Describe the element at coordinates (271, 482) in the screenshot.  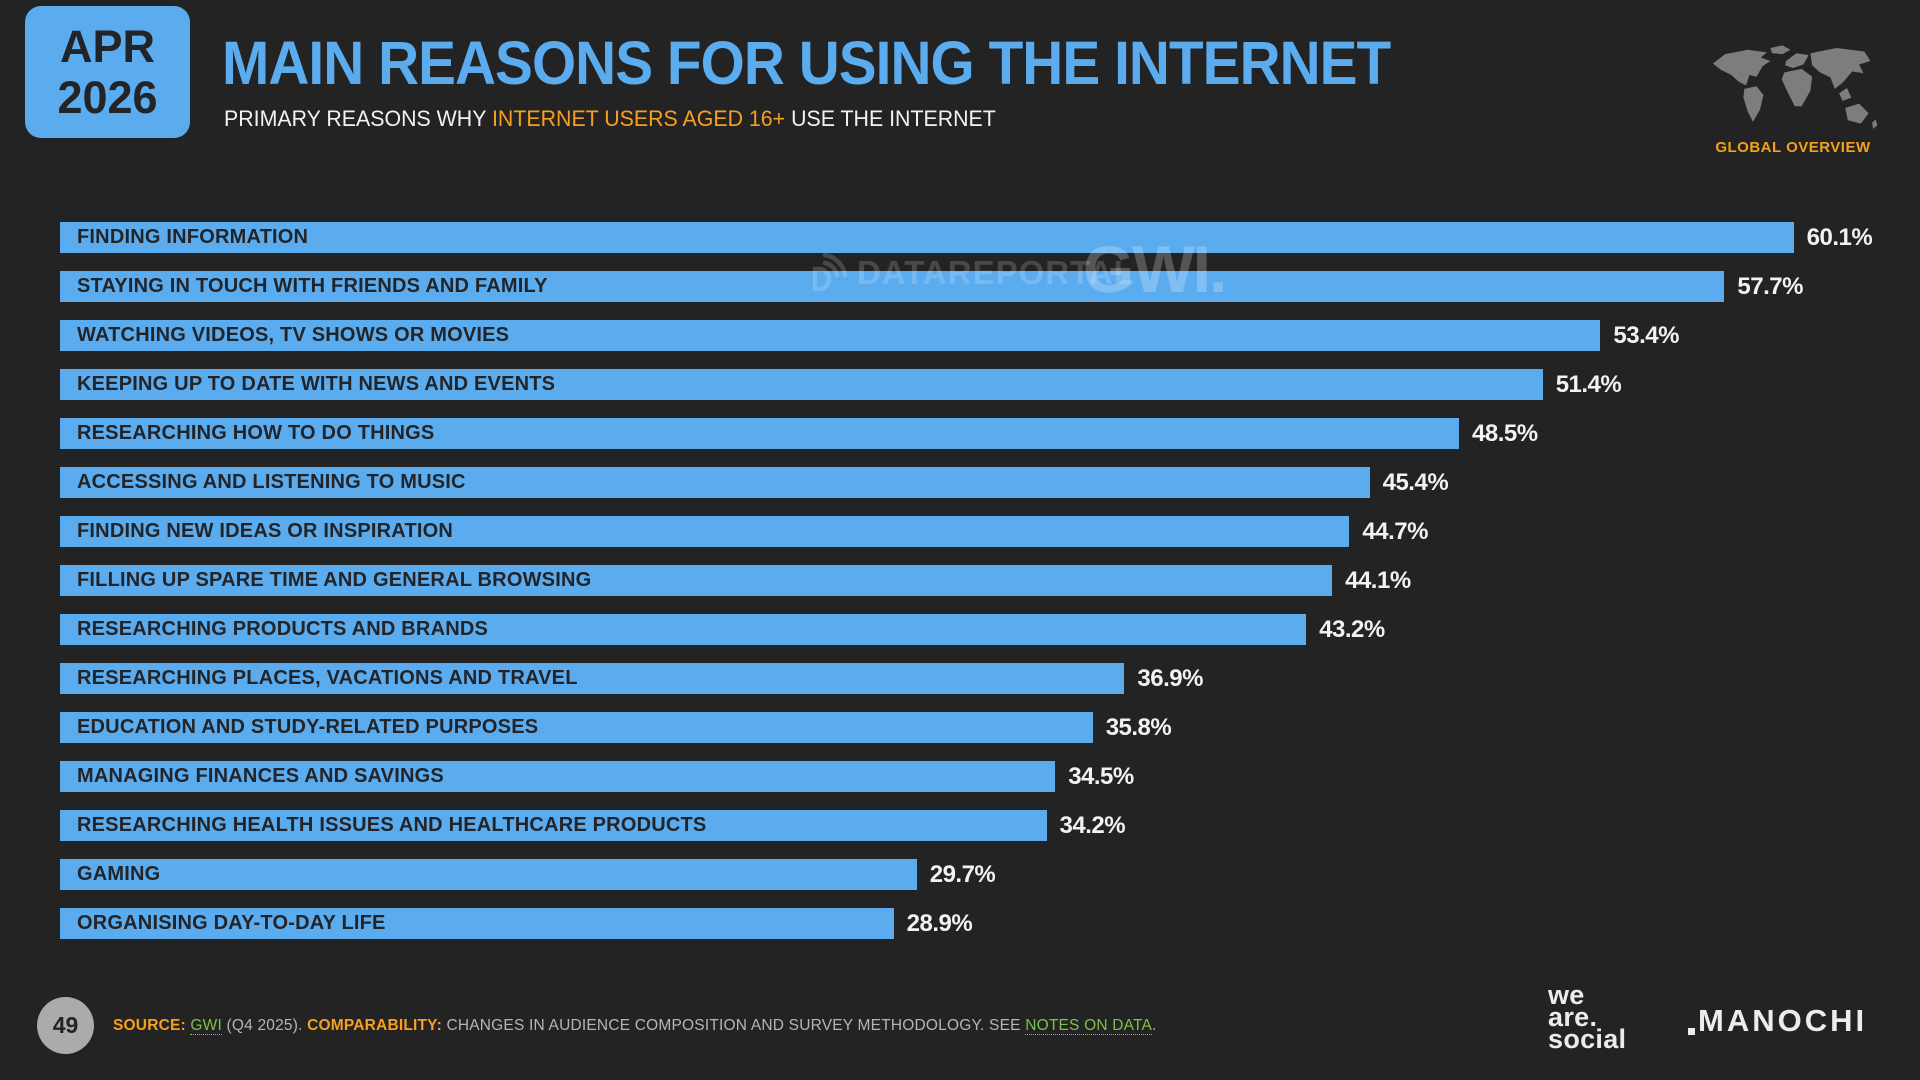
I see `bar-label: ACCESSING AND LISTENING TO MUSIC` at that location.